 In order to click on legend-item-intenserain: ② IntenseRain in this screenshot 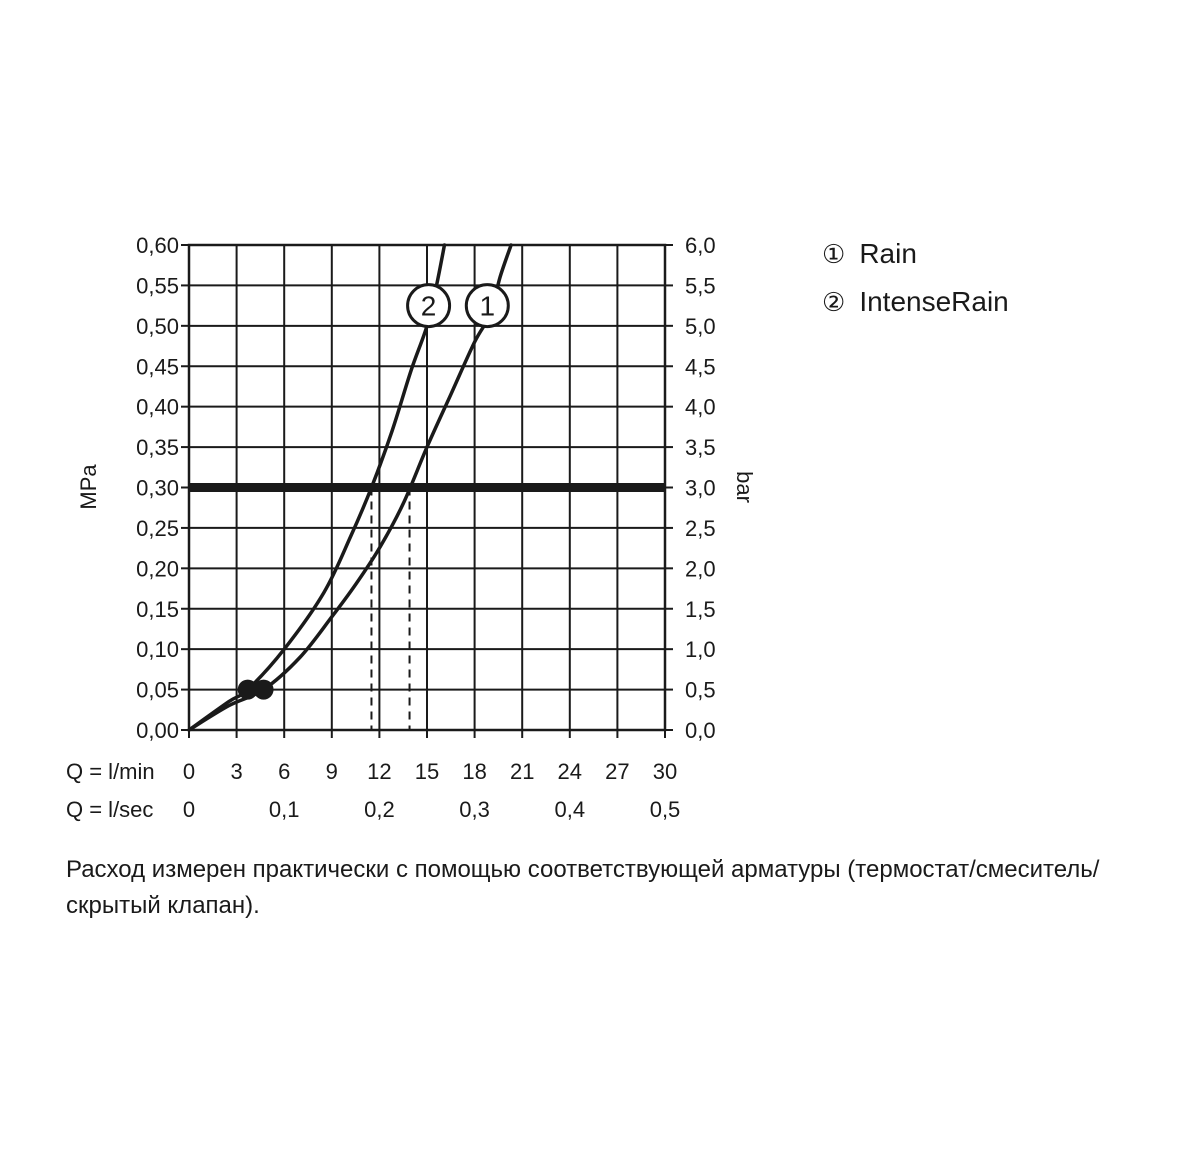, I will do `click(915, 302)`.